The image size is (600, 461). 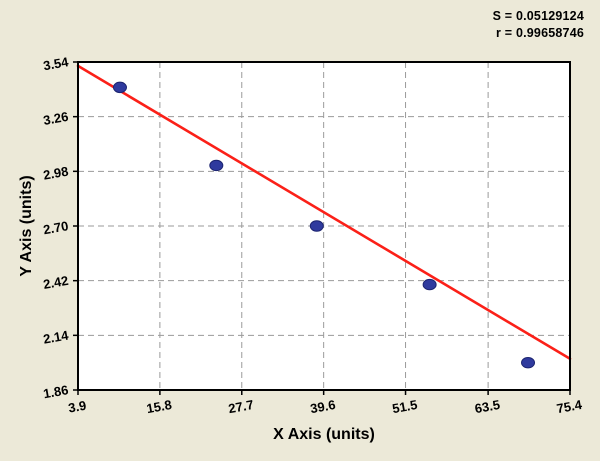 What do you see at coordinates (538, 16) in the screenshot?
I see `stat-standard-error: S = 0.05129124` at bounding box center [538, 16].